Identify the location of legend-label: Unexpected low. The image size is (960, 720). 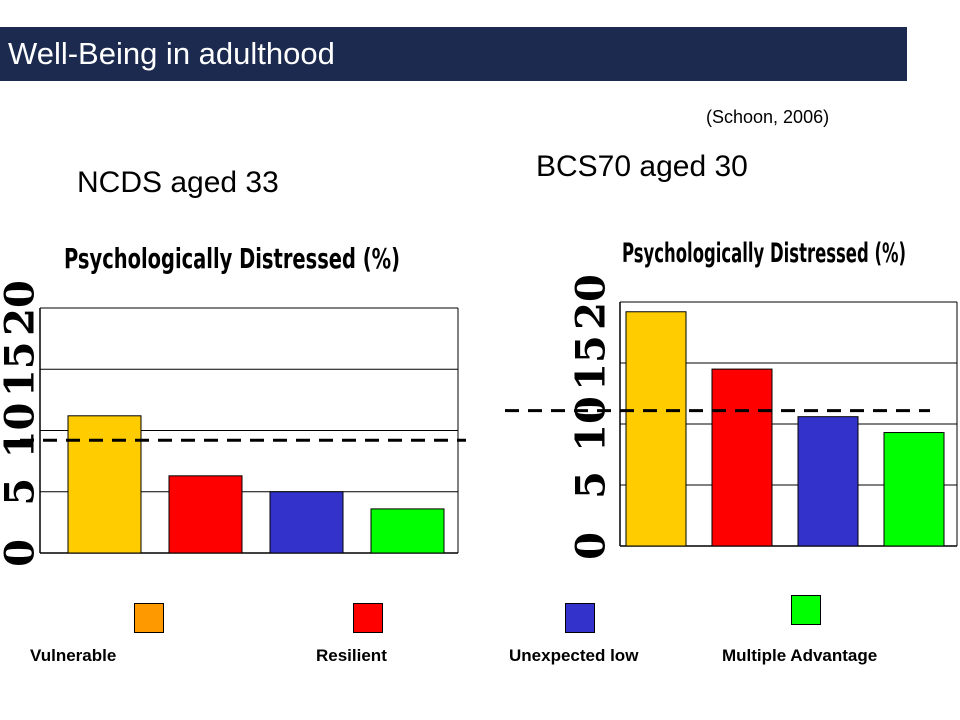
(574, 655).